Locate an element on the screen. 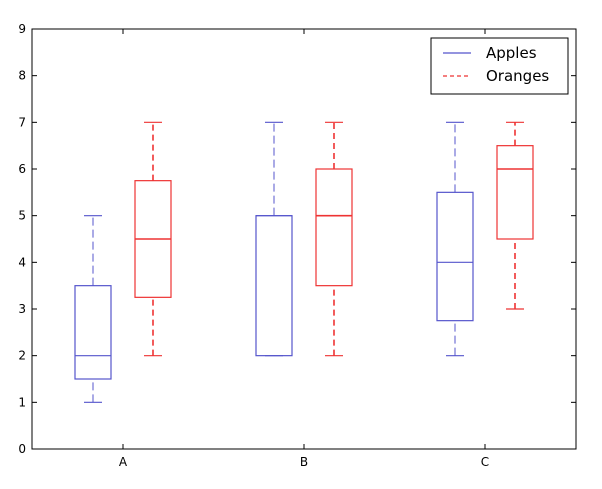 Image resolution: width=602 pixels, height=489 pixels. y-tick-label: 9 is located at coordinates (22, 29).